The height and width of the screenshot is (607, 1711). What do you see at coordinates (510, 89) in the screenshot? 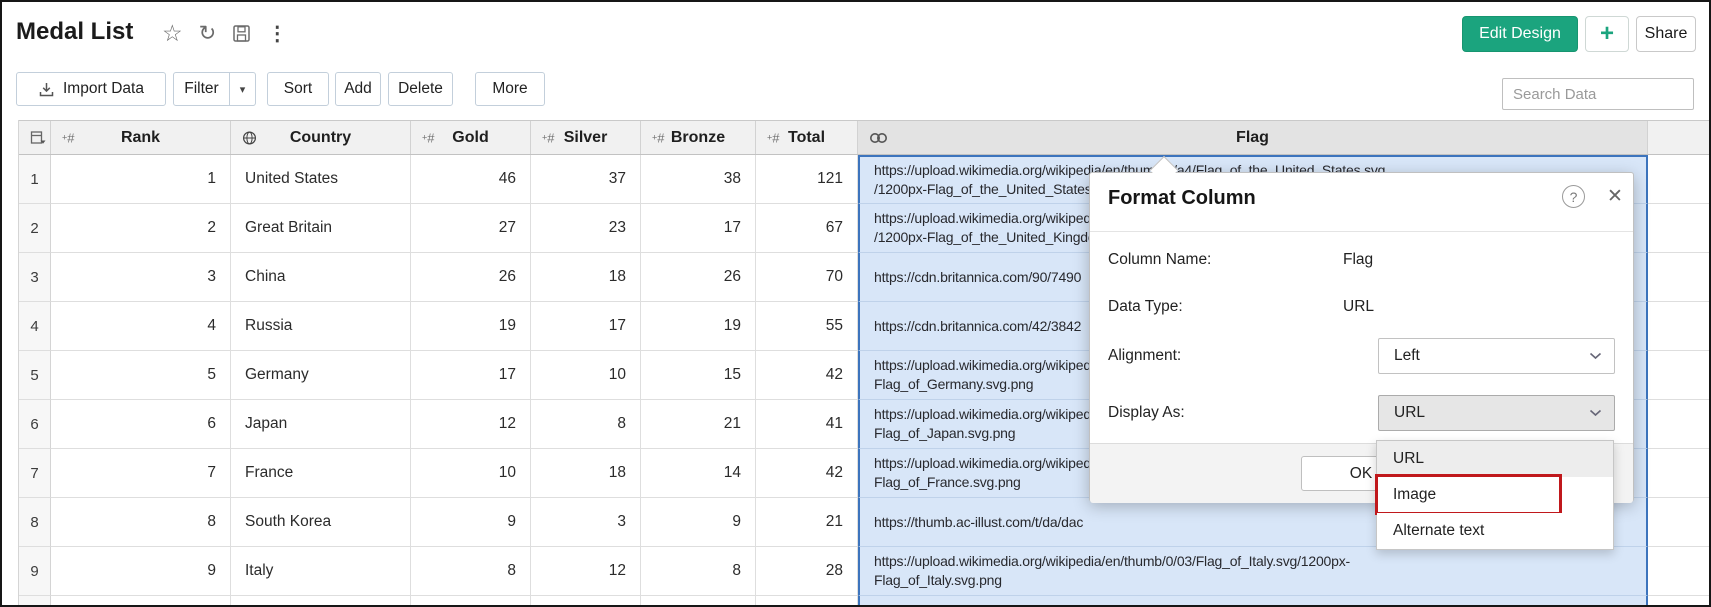
I see `more-button: More` at bounding box center [510, 89].